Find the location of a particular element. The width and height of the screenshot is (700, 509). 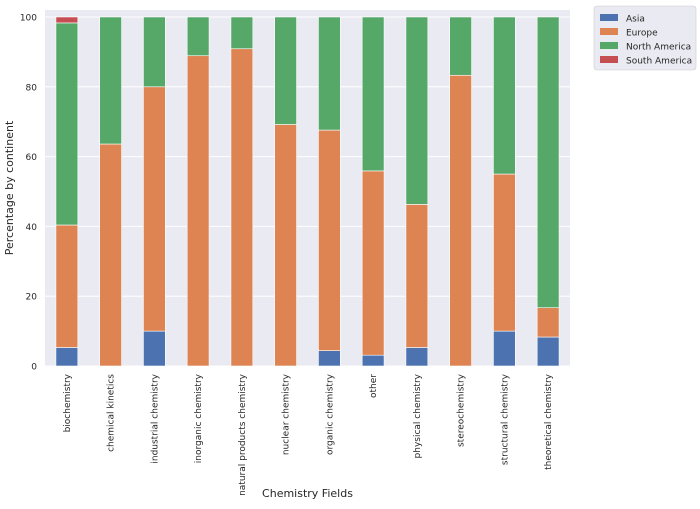

y-tick-label: 40 is located at coordinates (32, 228).